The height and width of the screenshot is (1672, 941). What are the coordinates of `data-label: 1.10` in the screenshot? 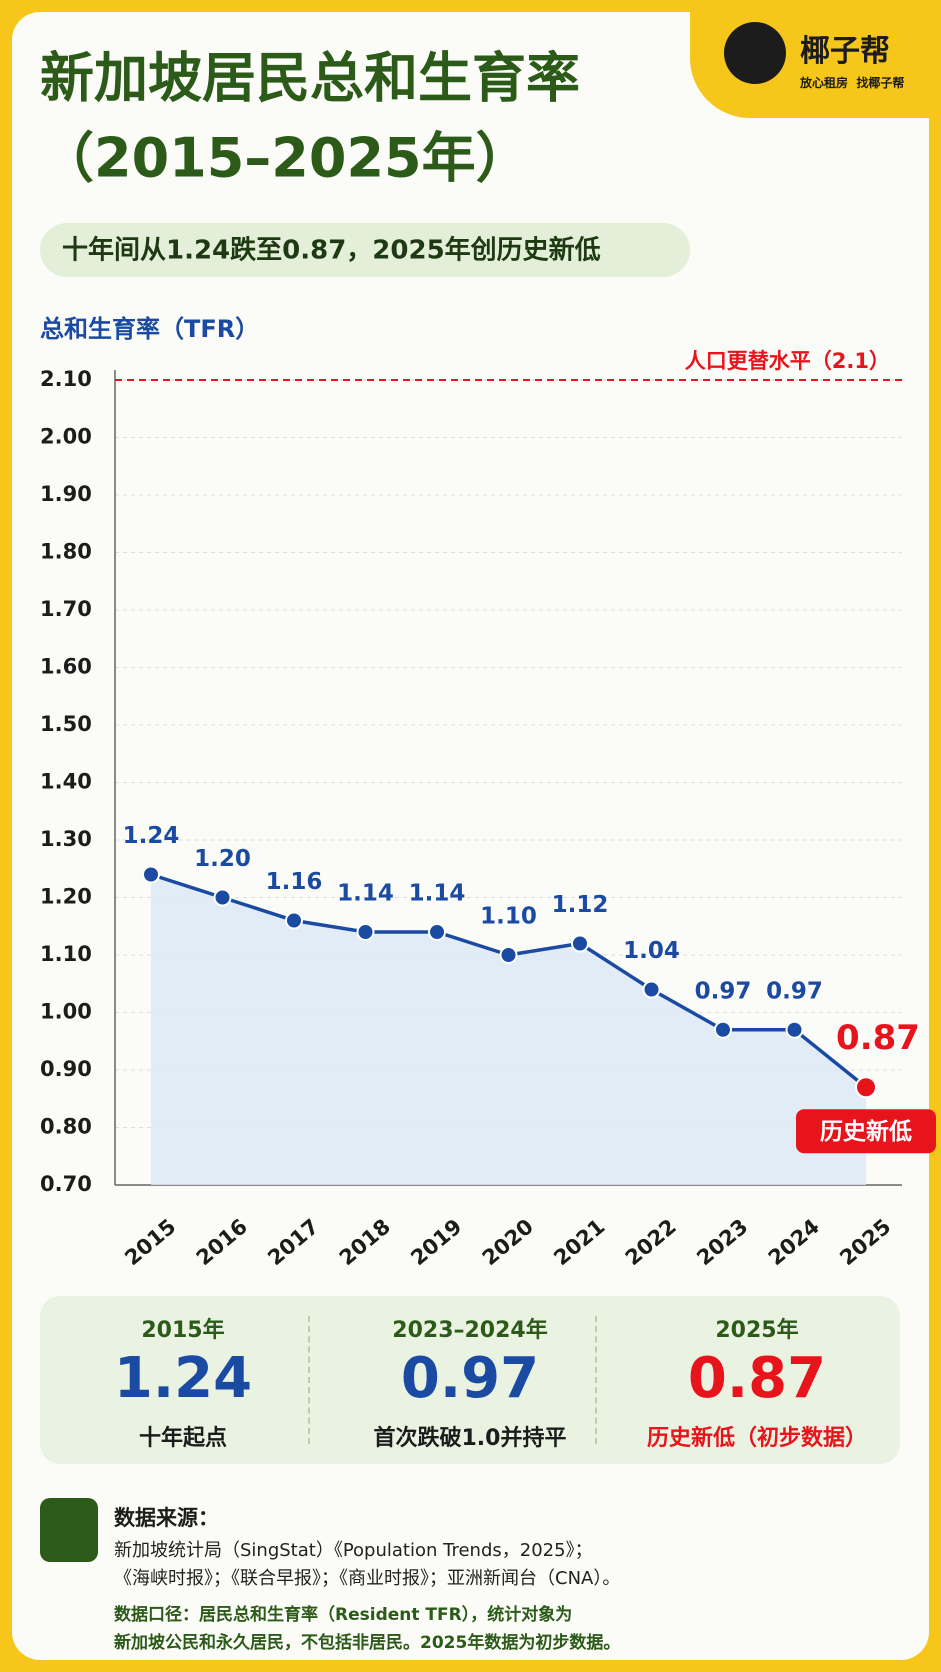 It's located at (508, 917).